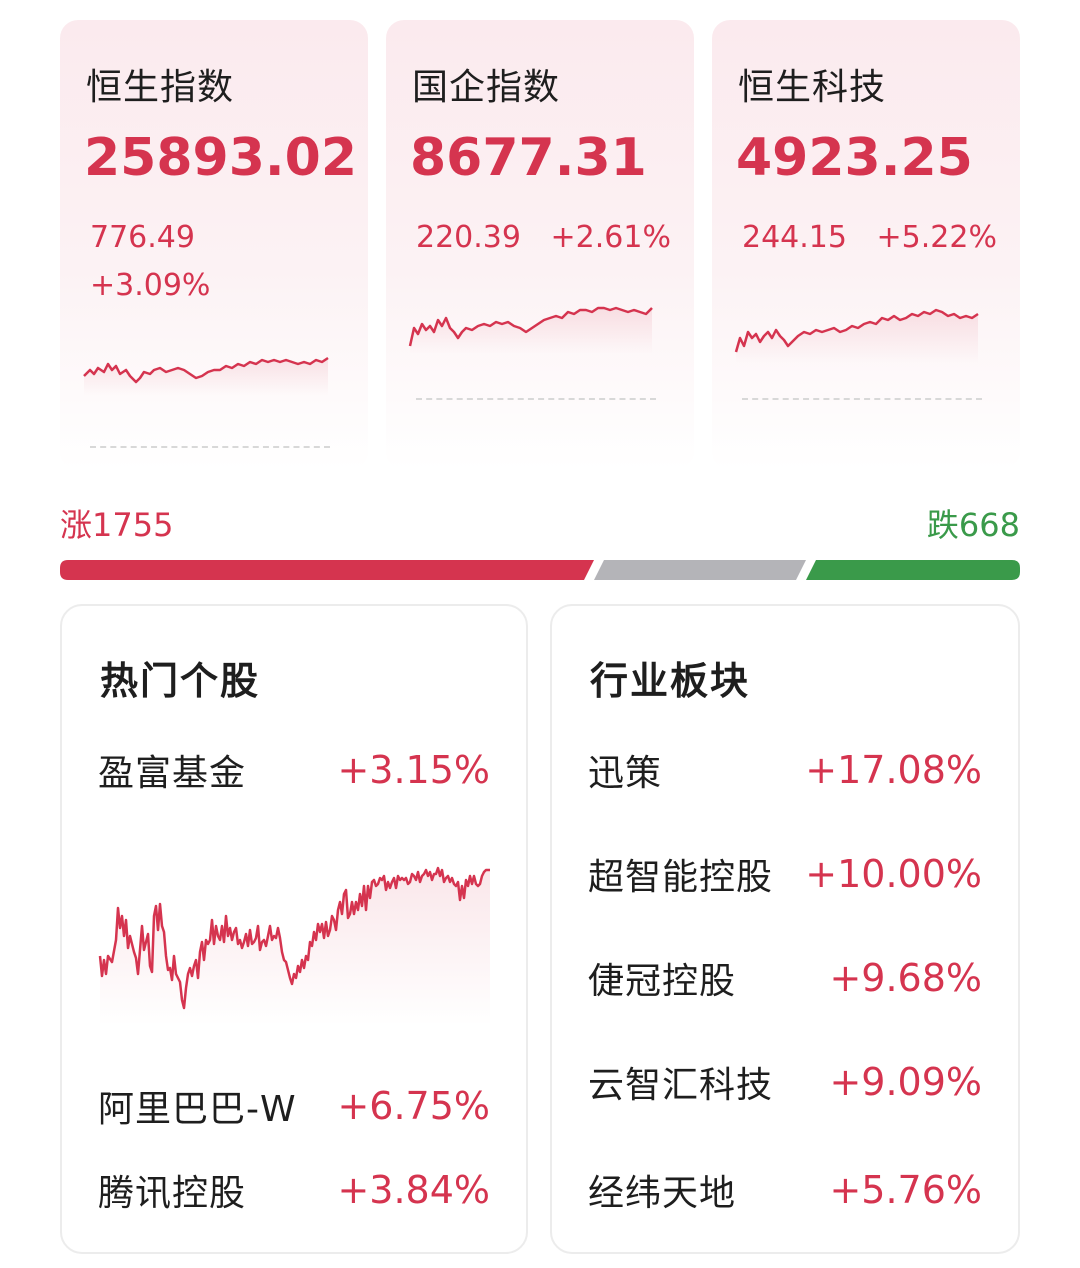  What do you see at coordinates (905, 1190) in the screenshot?
I see `sector-change: +5.76%` at bounding box center [905, 1190].